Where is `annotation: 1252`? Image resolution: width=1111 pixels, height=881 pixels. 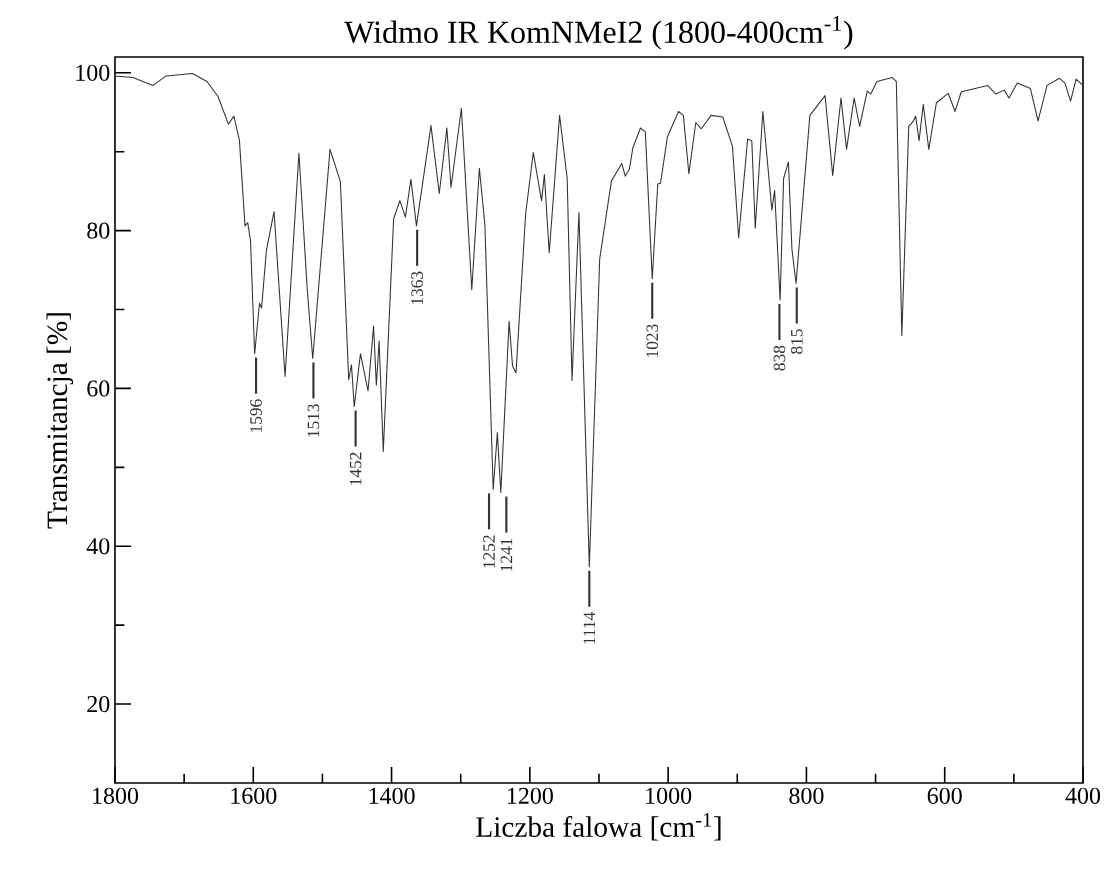
annotation: 1252 is located at coordinates (489, 551).